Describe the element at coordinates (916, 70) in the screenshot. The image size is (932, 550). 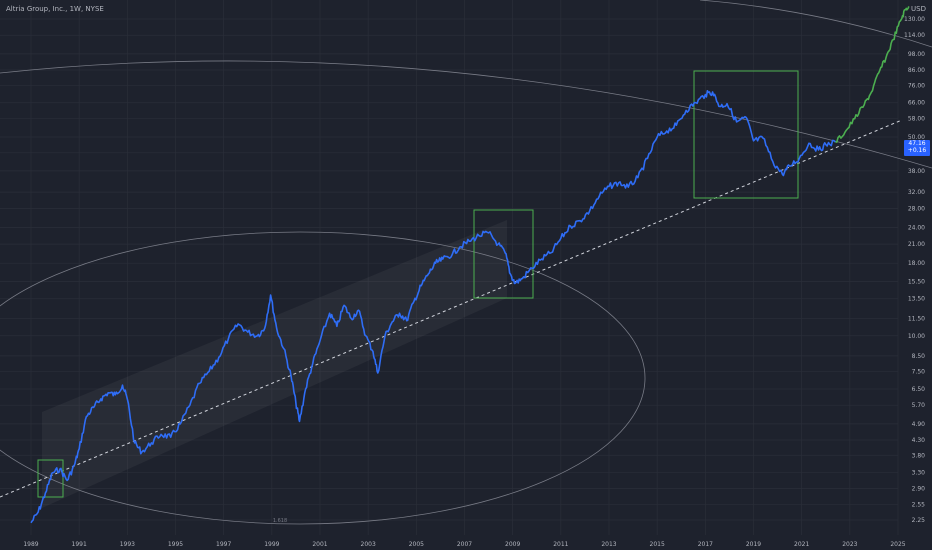
I see `y-tick-label: 86.00` at that location.